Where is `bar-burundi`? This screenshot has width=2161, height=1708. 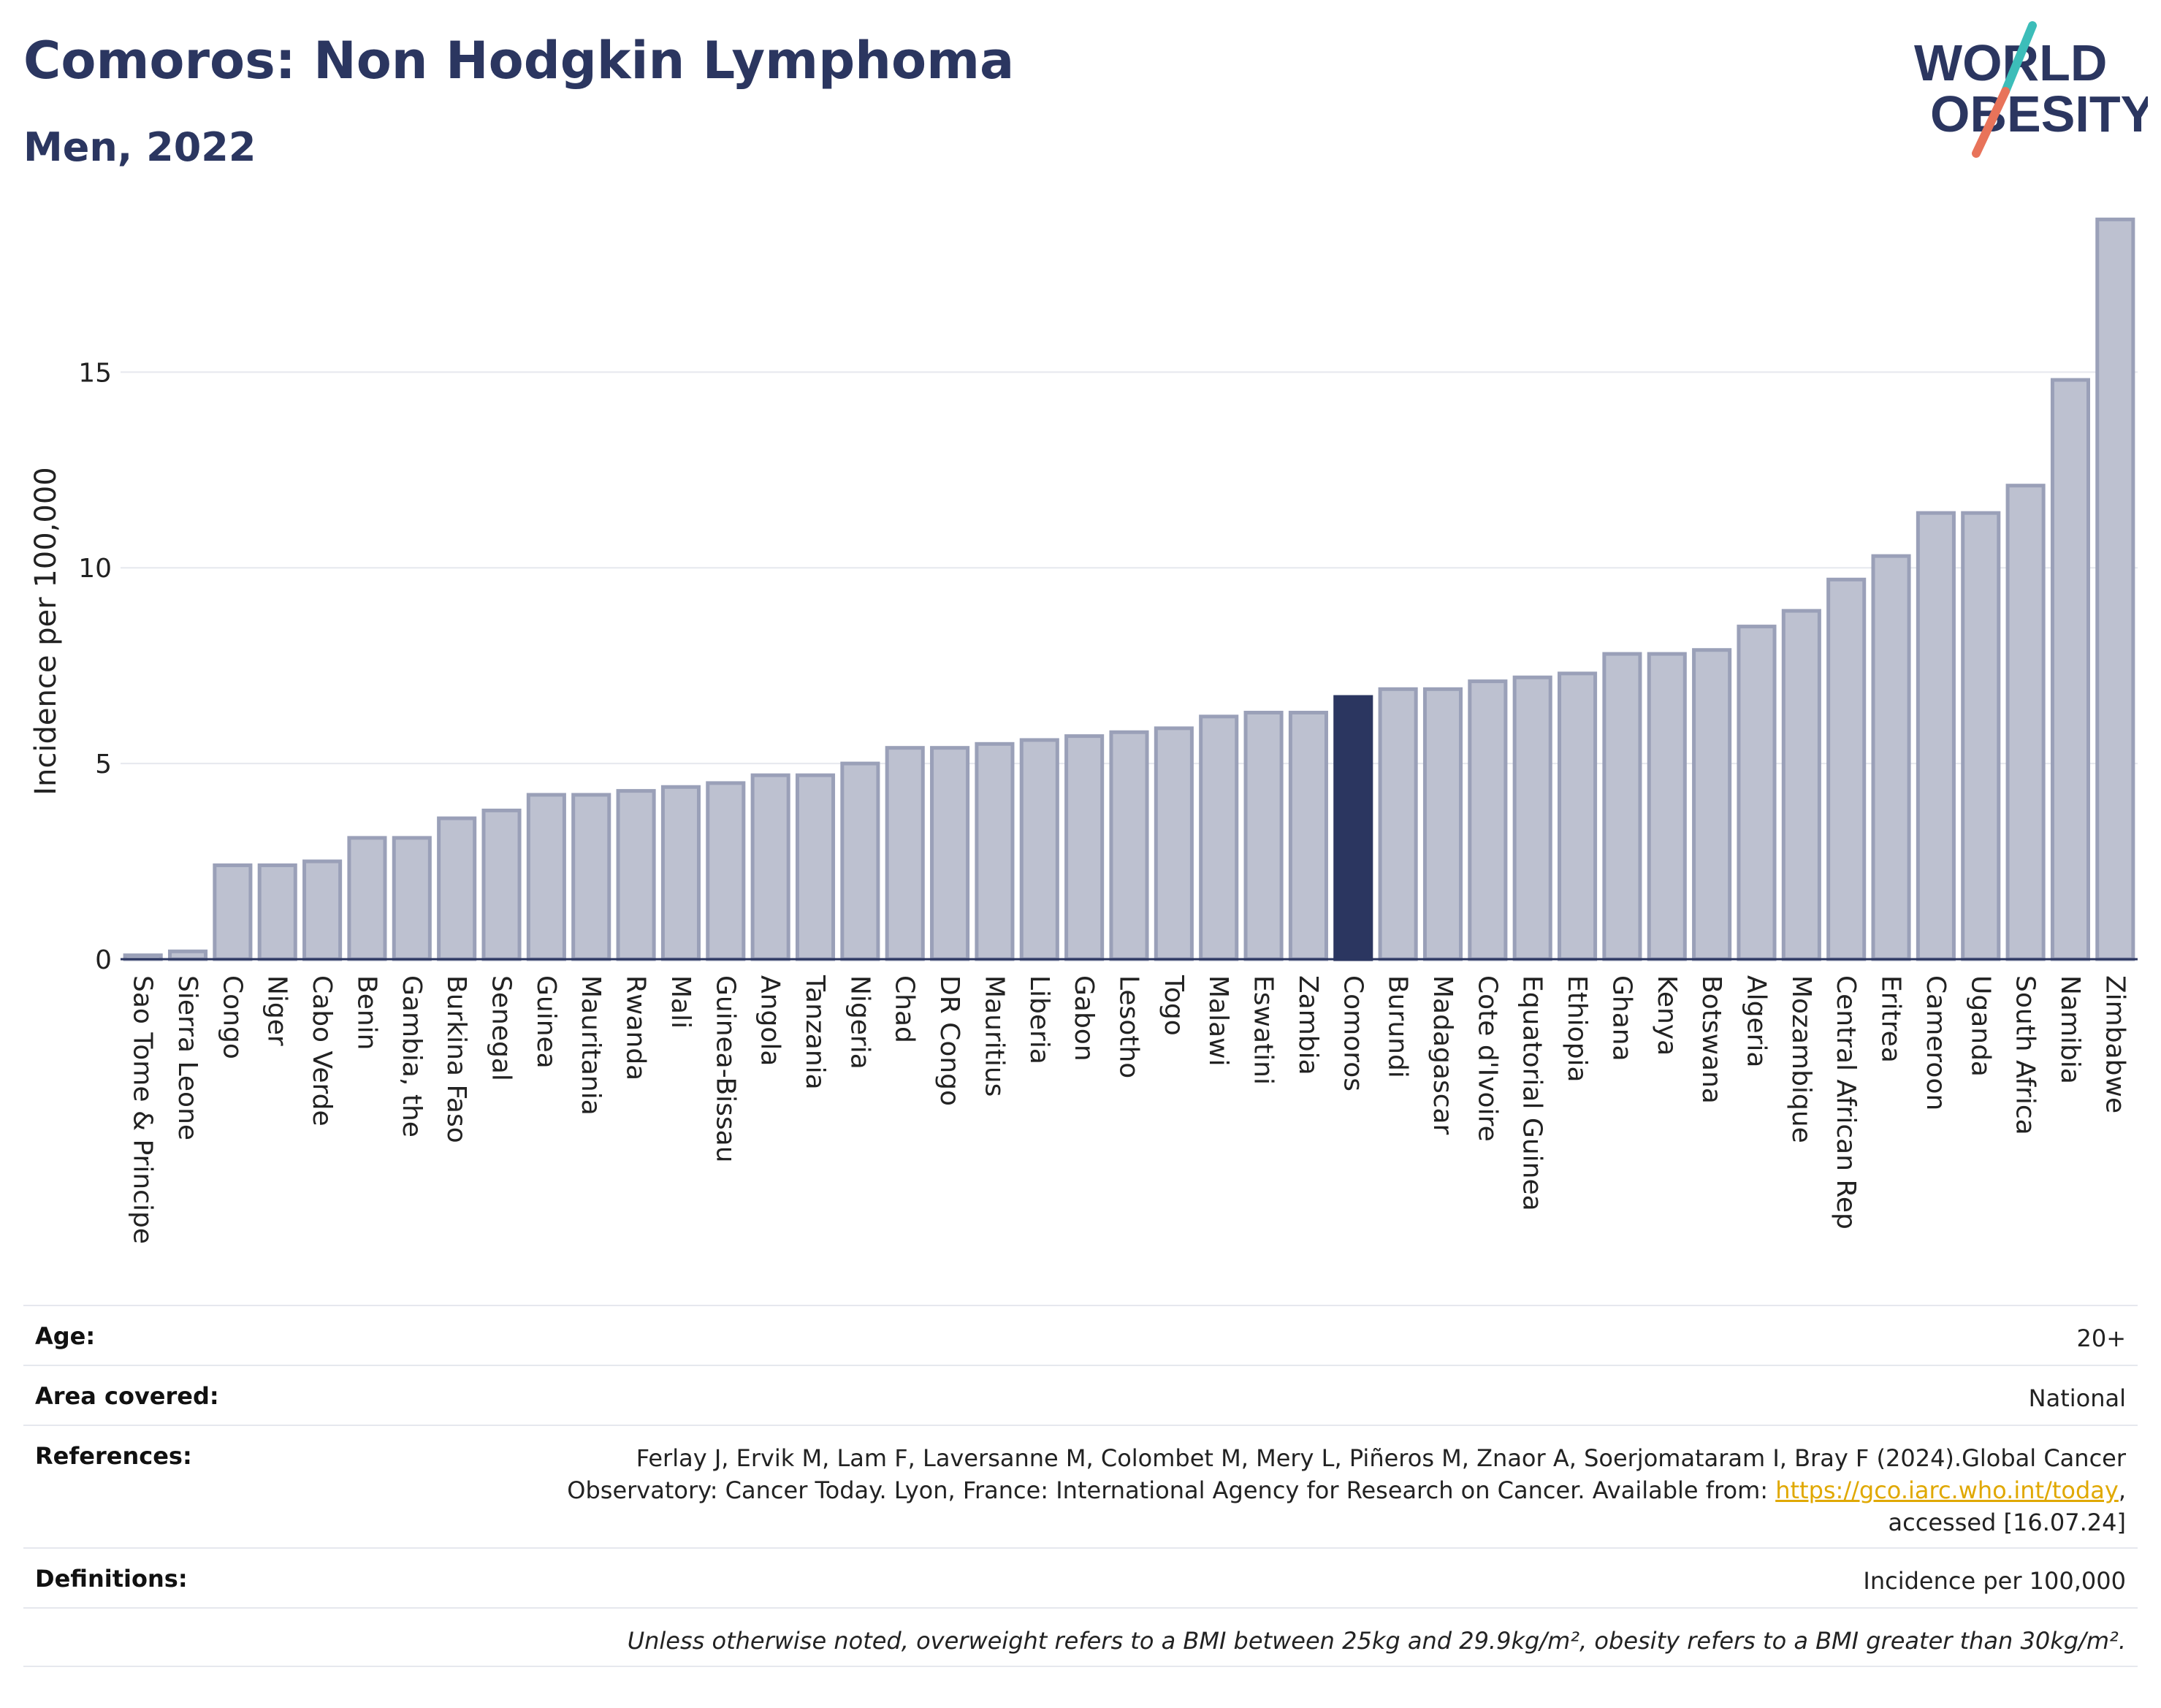
bar-burundi is located at coordinates (1398, 824).